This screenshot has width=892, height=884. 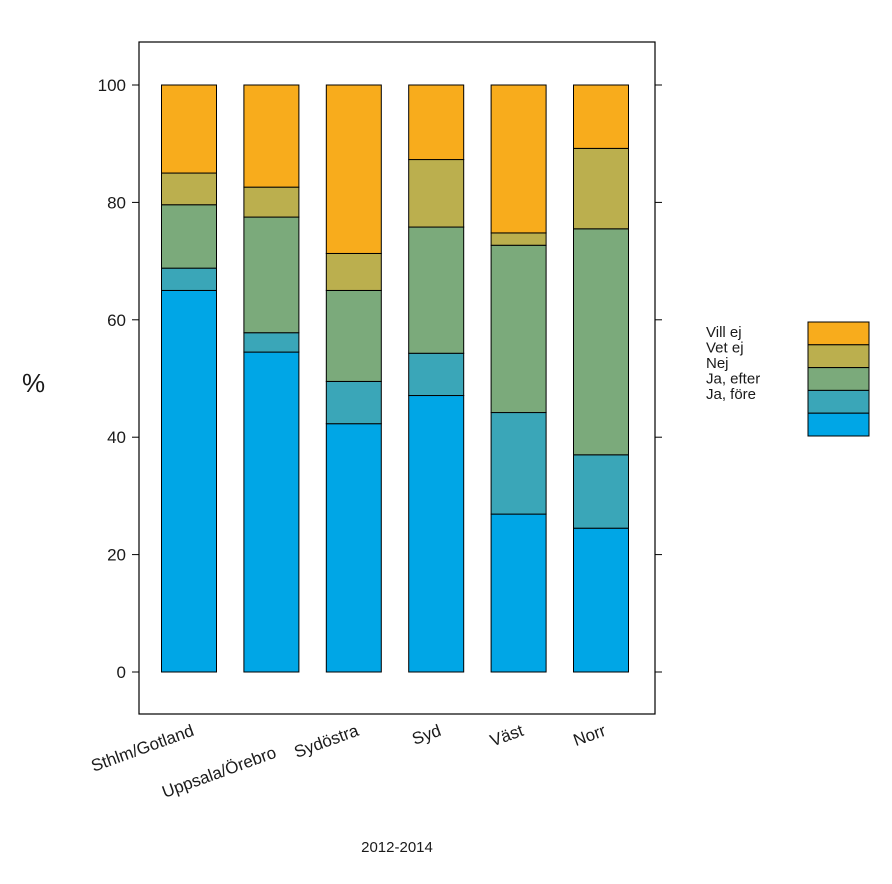 What do you see at coordinates (397, 847) in the screenshot?
I see `x-axis-label: 2012-2014` at bounding box center [397, 847].